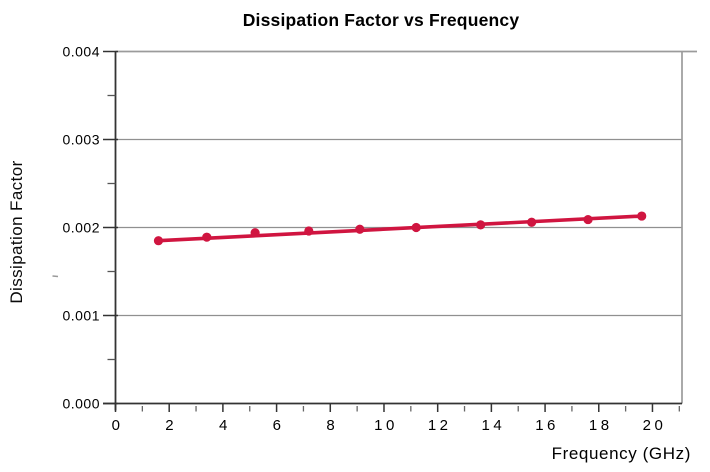 The height and width of the screenshot is (472, 710). Describe the element at coordinates (601, 425) in the screenshot. I see `x-tick-label: 18` at that location.